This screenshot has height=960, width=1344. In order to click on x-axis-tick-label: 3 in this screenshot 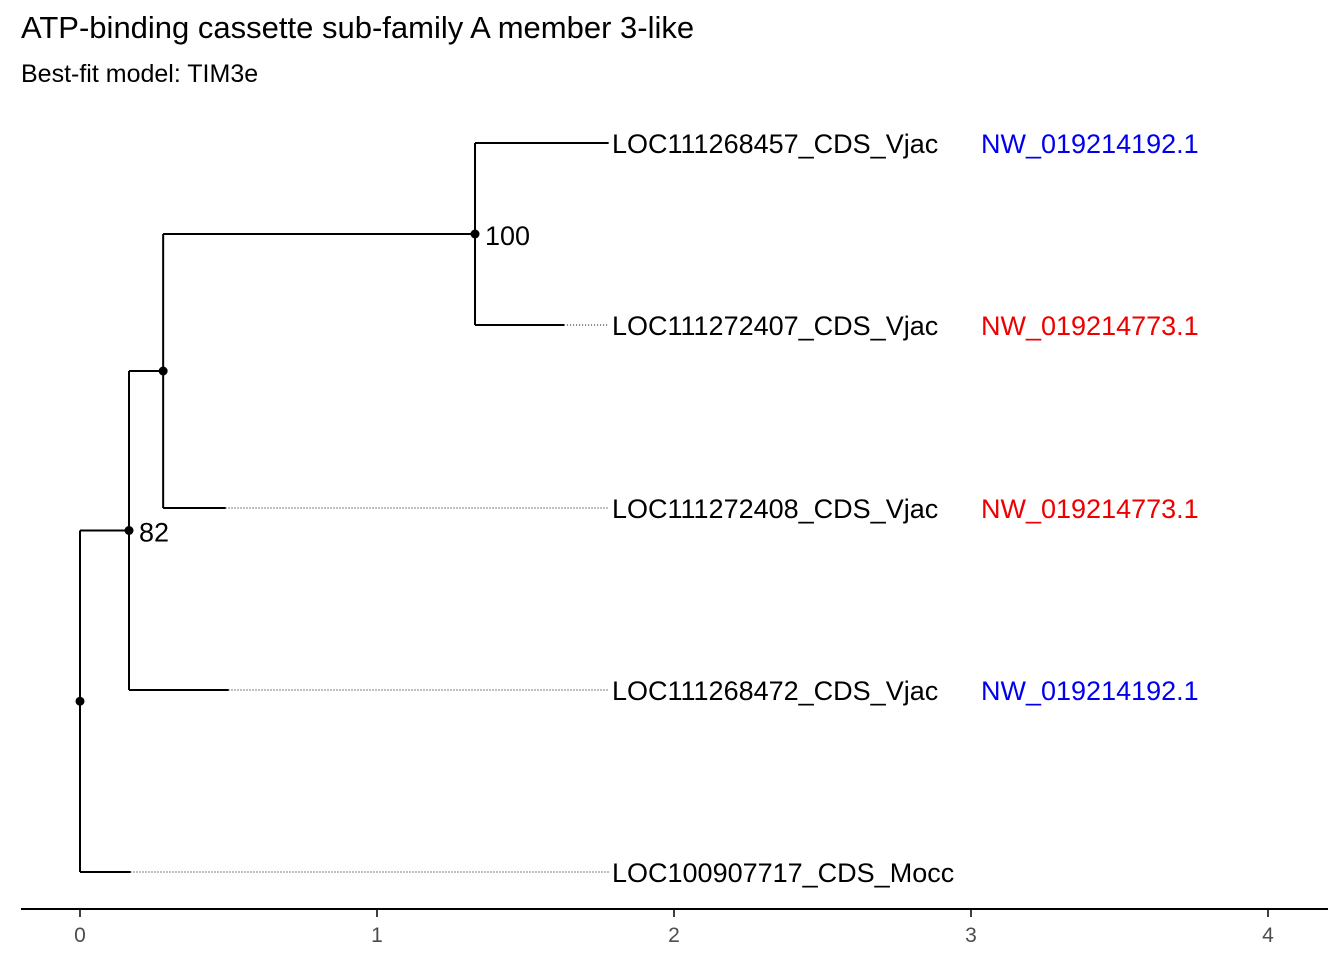, I will do `click(971, 935)`.